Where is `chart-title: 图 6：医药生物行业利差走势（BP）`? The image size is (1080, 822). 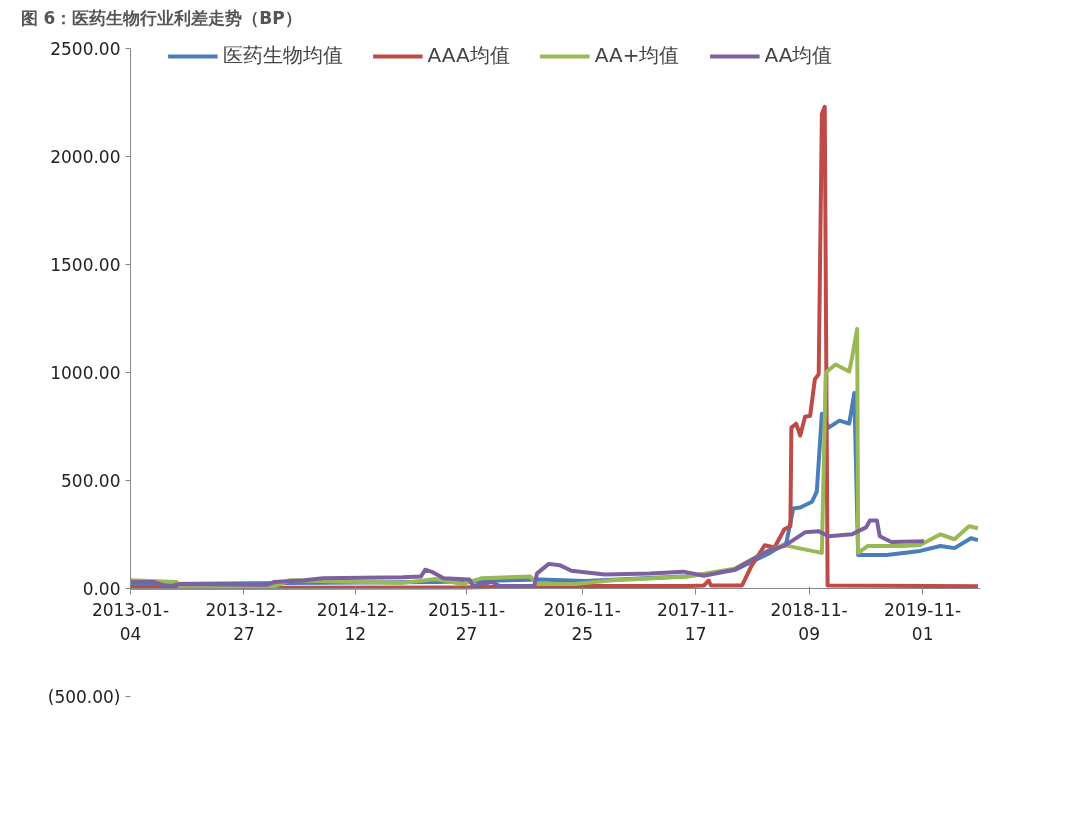 chart-title: 图 6：医药生物行业利差走势（BP） is located at coordinates (161, 17).